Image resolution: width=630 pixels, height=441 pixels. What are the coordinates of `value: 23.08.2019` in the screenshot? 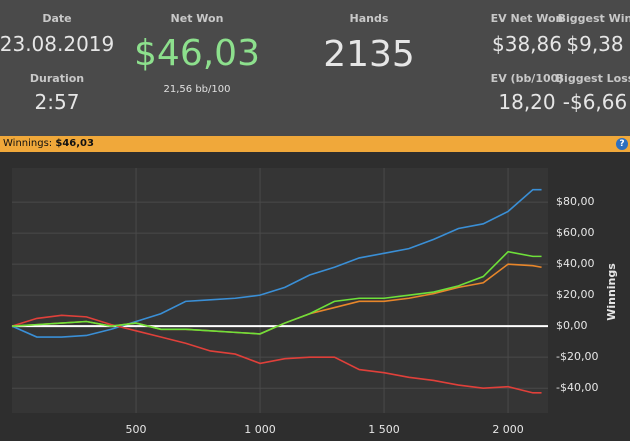 It's located at (57, 44).